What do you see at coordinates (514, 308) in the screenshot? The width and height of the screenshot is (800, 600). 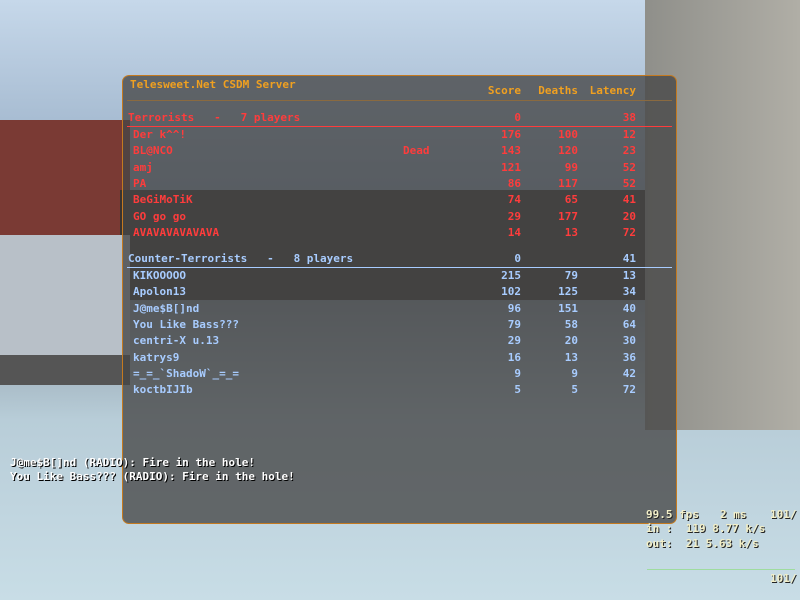 I see `player-score: 96` at bounding box center [514, 308].